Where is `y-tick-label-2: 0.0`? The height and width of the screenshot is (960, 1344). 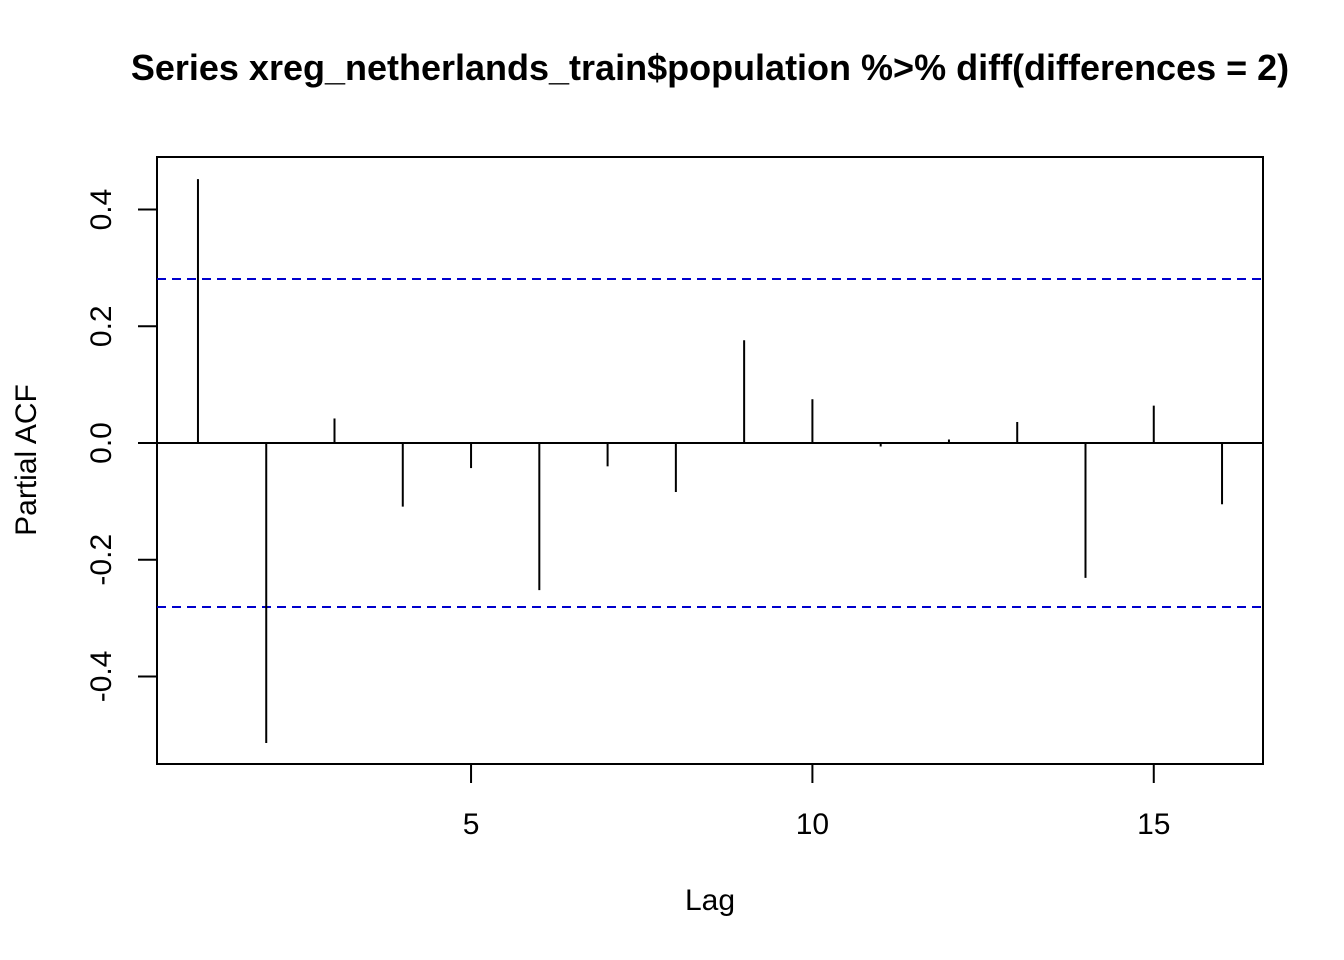 y-tick-label-2: 0.0 is located at coordinates (101, 443).